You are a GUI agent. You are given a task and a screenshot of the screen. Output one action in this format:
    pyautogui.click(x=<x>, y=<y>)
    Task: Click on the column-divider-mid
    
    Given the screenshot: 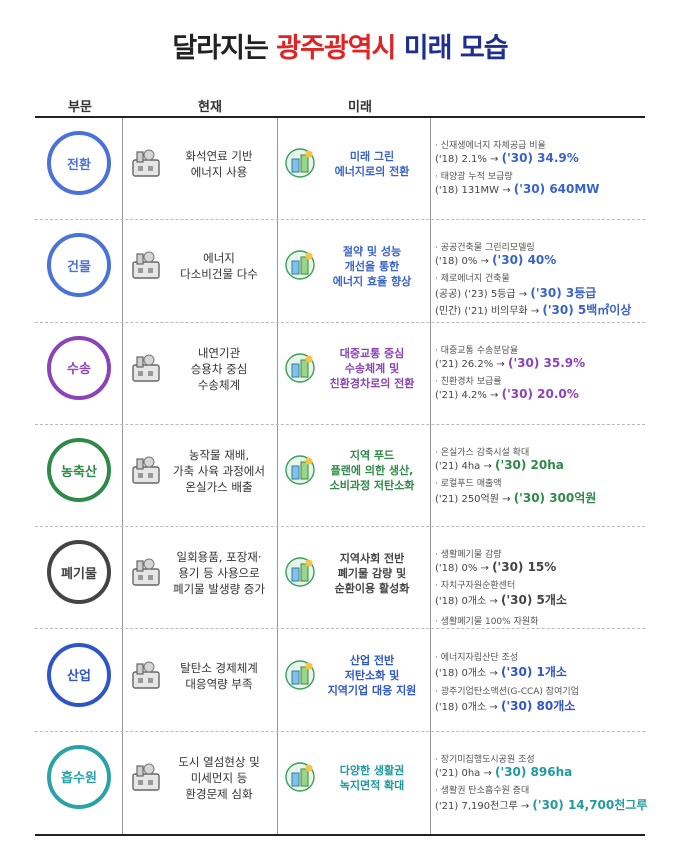 What is the action you would take?
    pyautogui.click(x=277, y=476)
    